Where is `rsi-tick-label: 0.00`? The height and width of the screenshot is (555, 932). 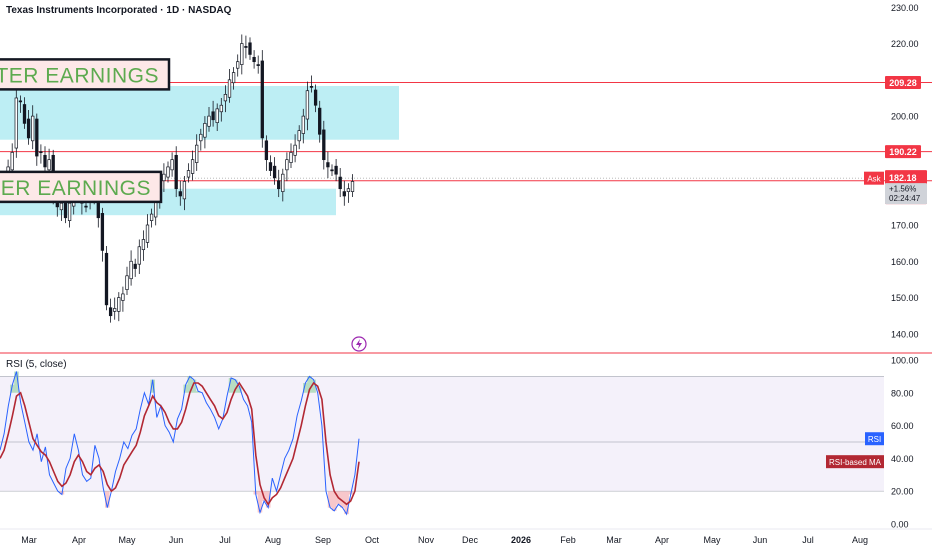 rsi-tick-label: 0.00 is located at coordinates (900, 525).